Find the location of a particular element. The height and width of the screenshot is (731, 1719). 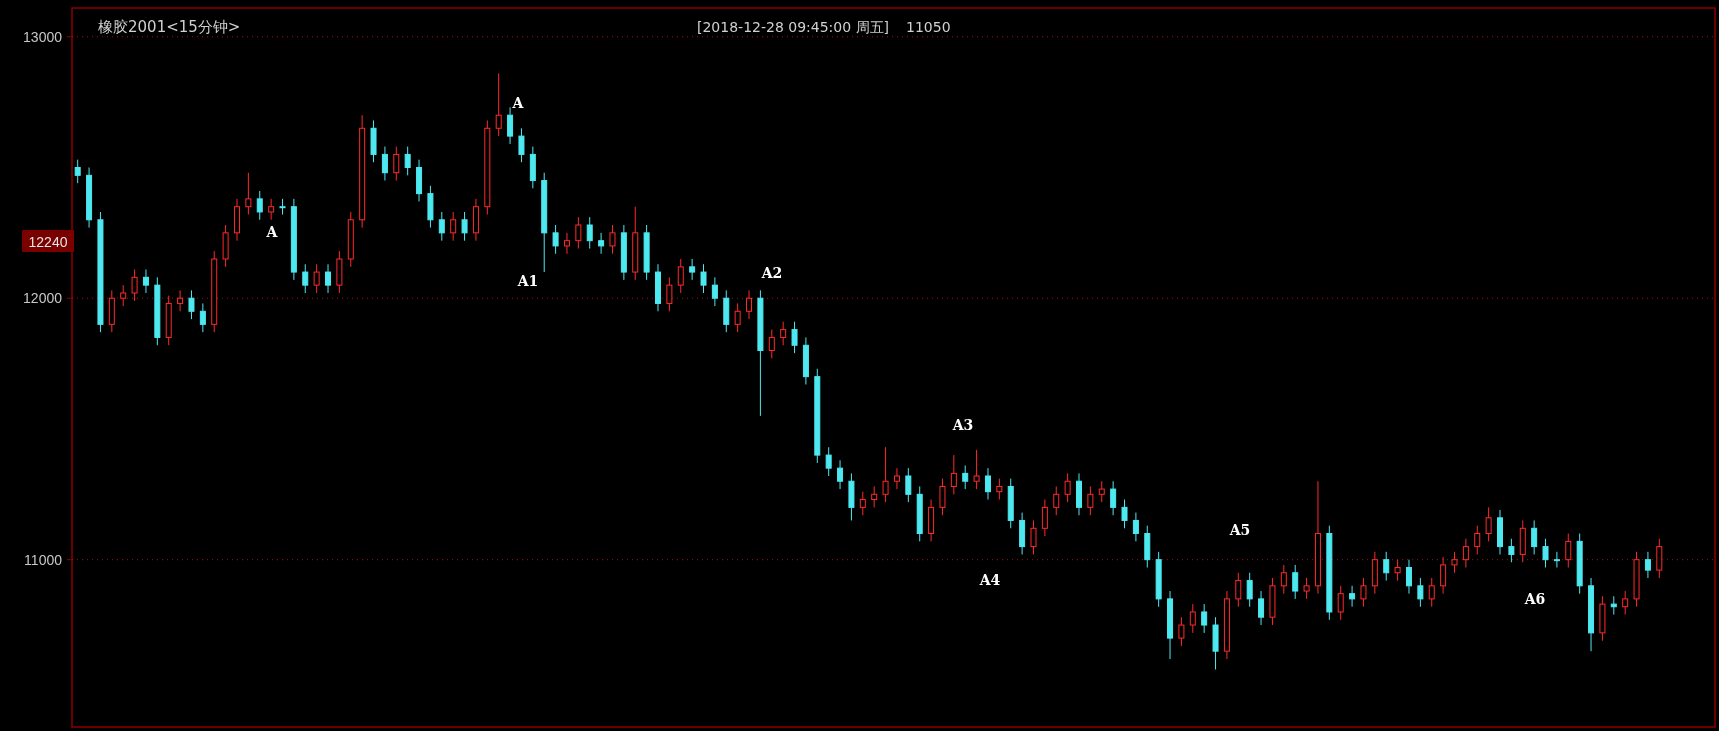

text: [2018-12-28 09:45:00 周五] is located at coordinates (793, 27).